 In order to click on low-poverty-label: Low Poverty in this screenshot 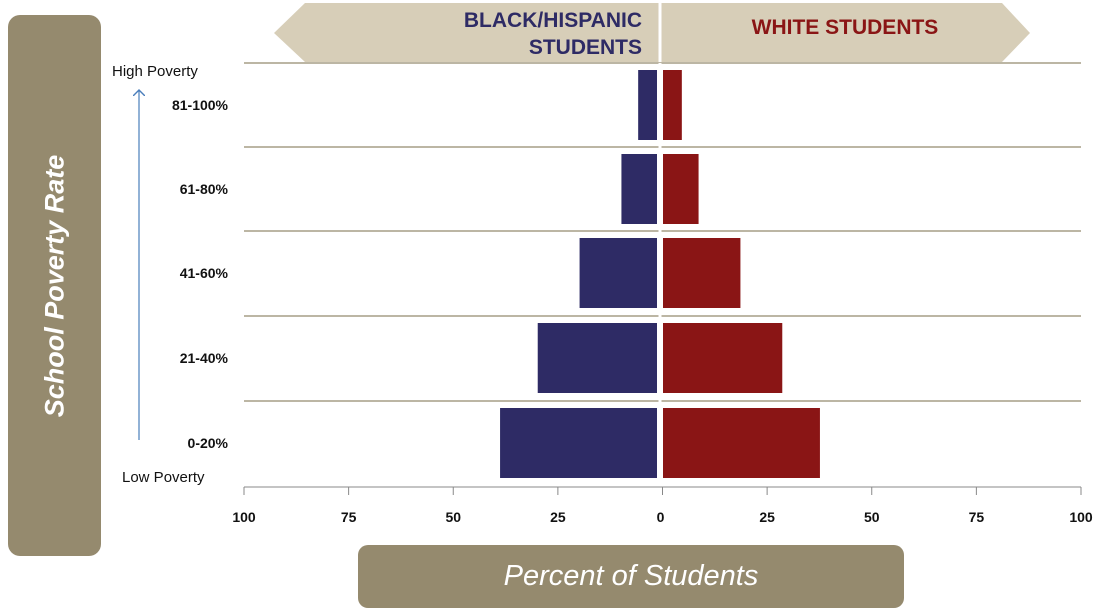, I will do `click(163, 477)`.